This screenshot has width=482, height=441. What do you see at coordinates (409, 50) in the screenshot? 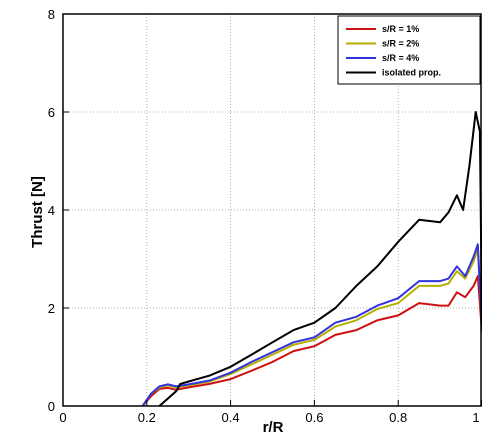
I see `legend: s/R = 1% s/R = 2% s/R = 4% isolated prop.` at bounding box center [409, 50].